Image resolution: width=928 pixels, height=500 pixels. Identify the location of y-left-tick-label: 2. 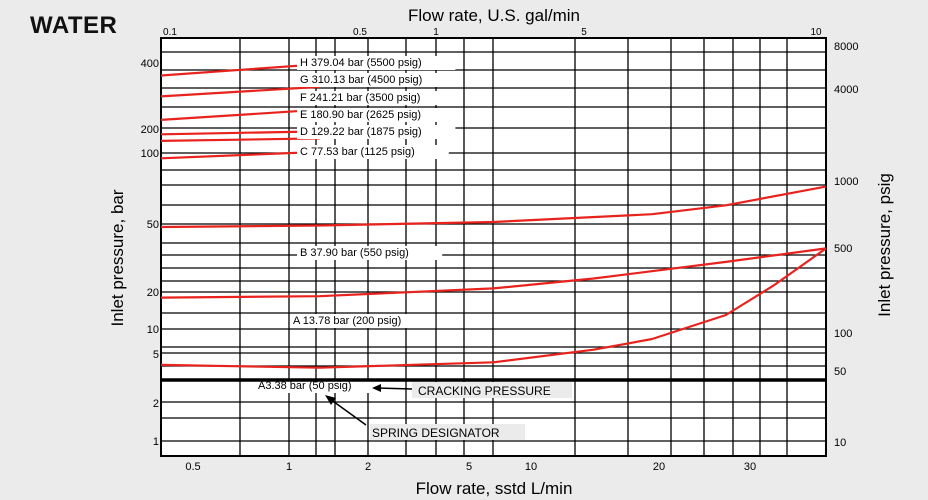
(156, 404).